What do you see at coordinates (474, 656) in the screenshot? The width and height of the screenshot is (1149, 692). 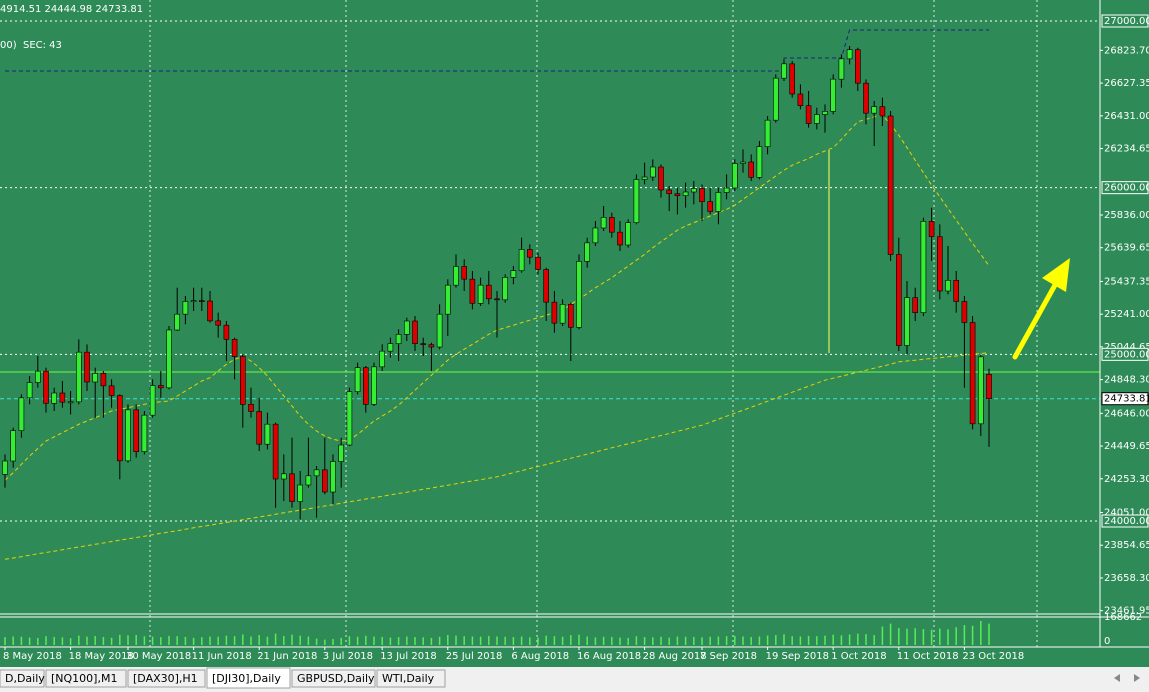 I see `x-tick-label: 25 Jul 2018` at bounding box center [474, 656].